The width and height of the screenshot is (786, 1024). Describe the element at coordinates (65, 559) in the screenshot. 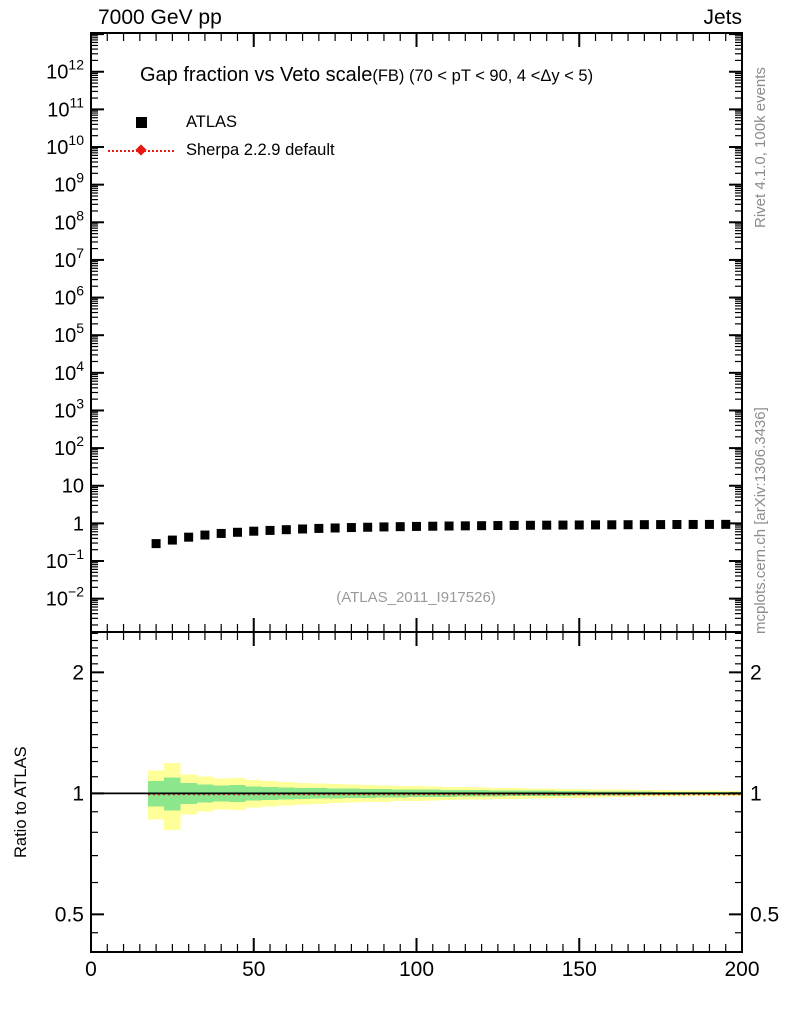

I see `y-tick-label: 10⁻¹` at that location.